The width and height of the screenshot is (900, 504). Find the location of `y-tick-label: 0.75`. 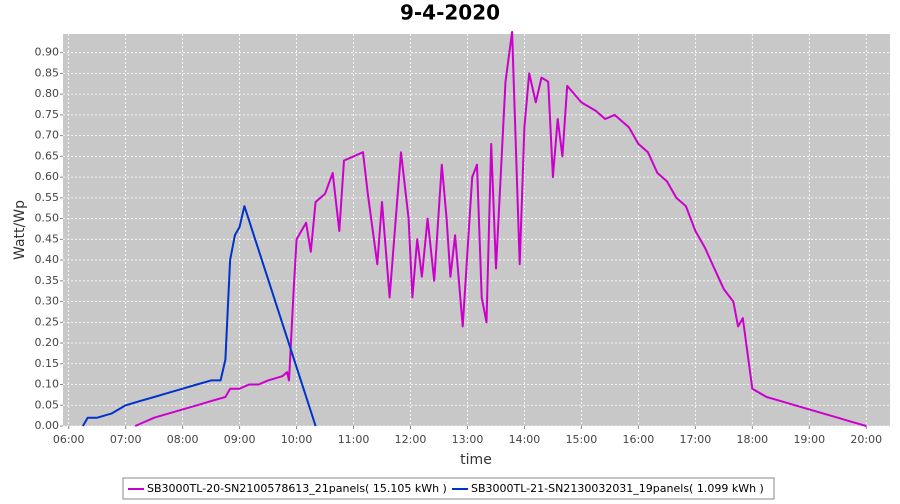

y-tick-label: 0.75 is located at coordinates (47, 114).